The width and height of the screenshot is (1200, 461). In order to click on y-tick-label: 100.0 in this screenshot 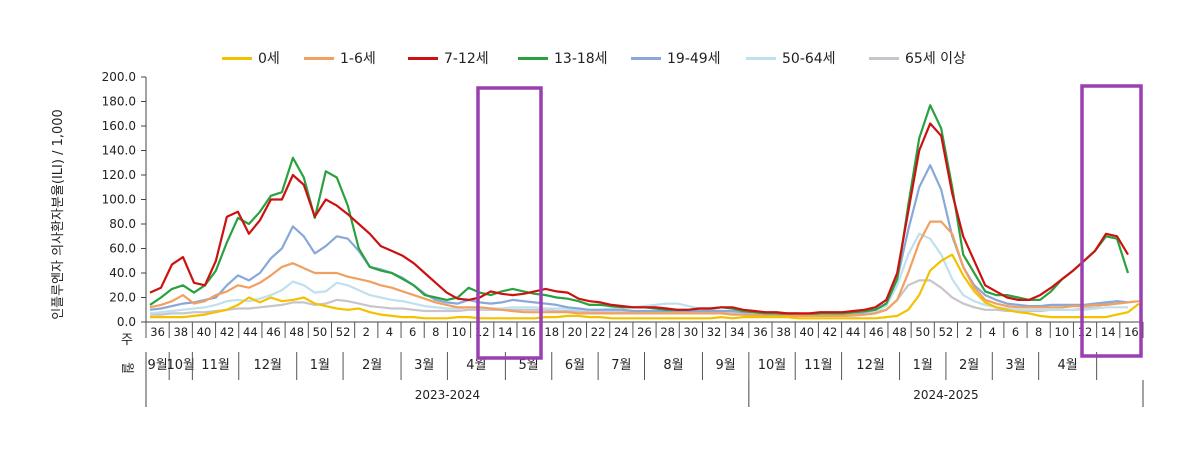, I will do `click(119, 200)`.